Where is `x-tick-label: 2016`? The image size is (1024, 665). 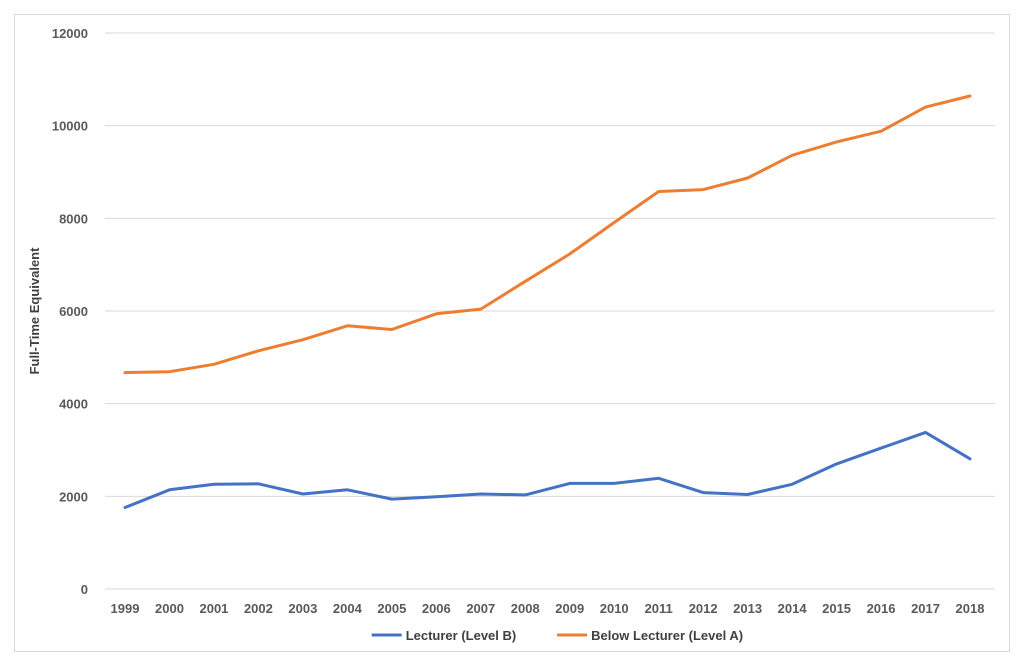 x-tick-label: 2016 is located at coordinates (881, 608).